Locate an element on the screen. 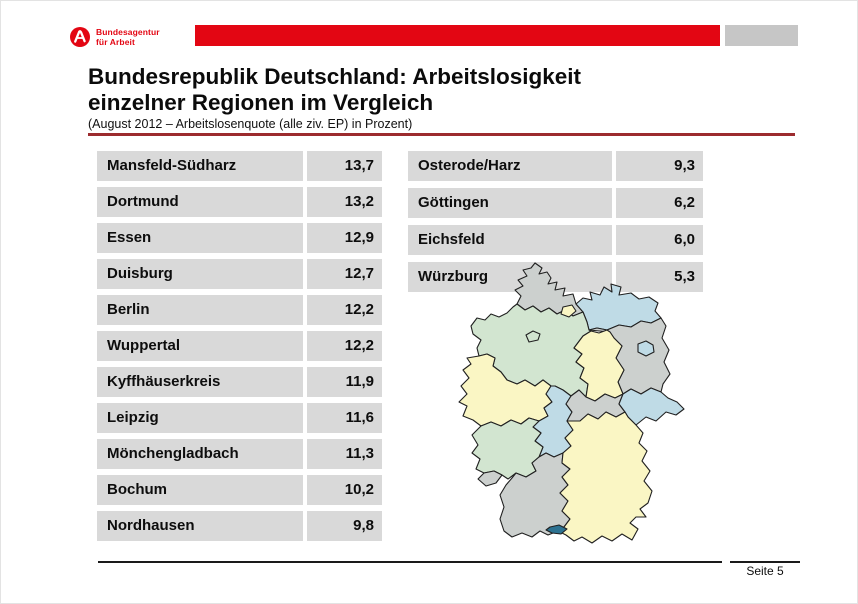  table-row: Nordhausen 9,8 is located at coordinates (239, 526).